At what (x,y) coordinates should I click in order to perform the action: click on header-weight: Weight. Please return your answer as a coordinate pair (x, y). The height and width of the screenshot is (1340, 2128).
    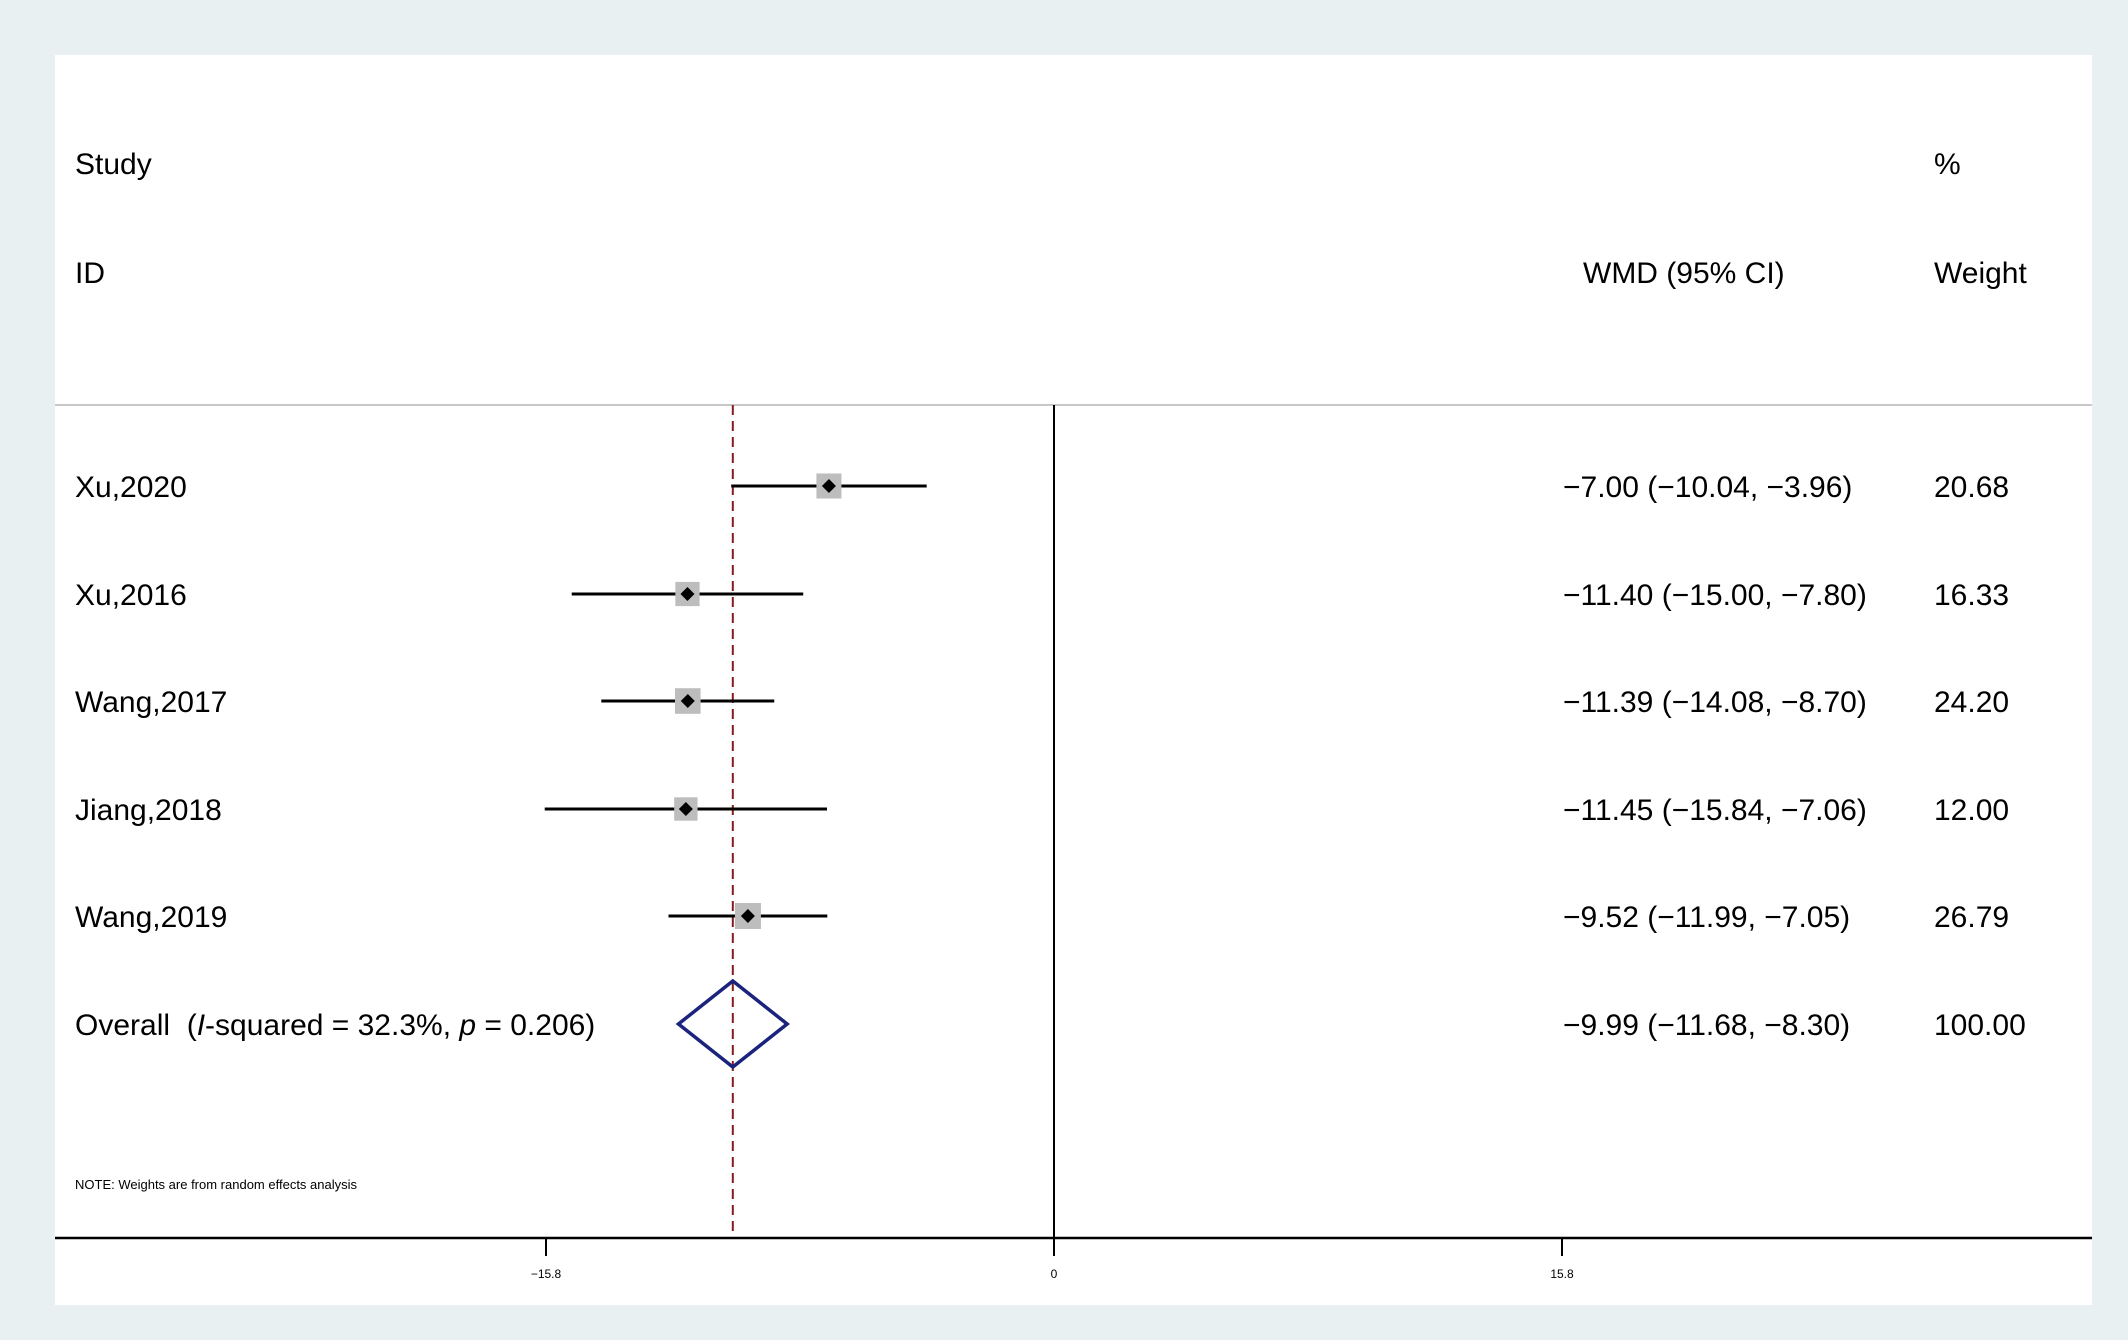
    Looking at the image, I should click on (1980, 273).